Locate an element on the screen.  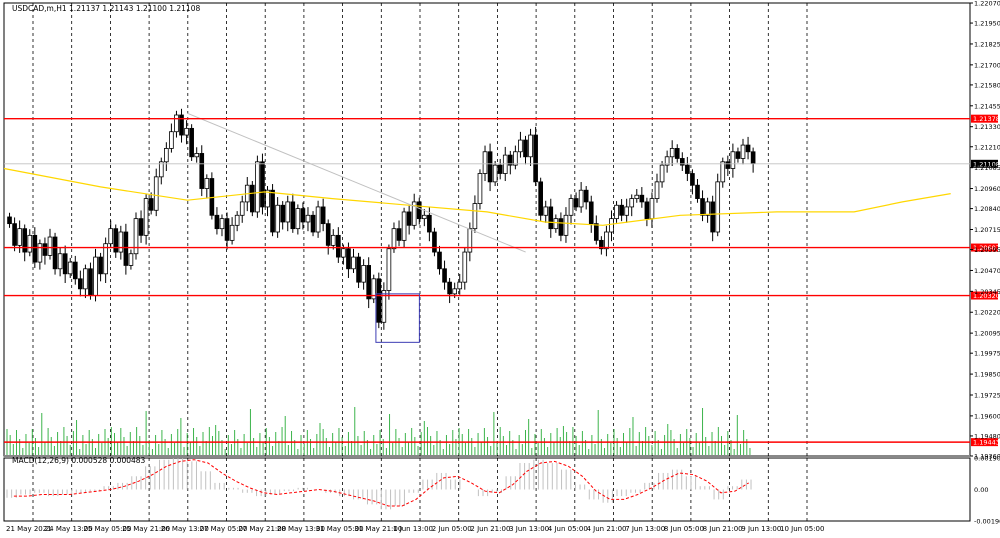
trendline is located at coordinates (356, 182).